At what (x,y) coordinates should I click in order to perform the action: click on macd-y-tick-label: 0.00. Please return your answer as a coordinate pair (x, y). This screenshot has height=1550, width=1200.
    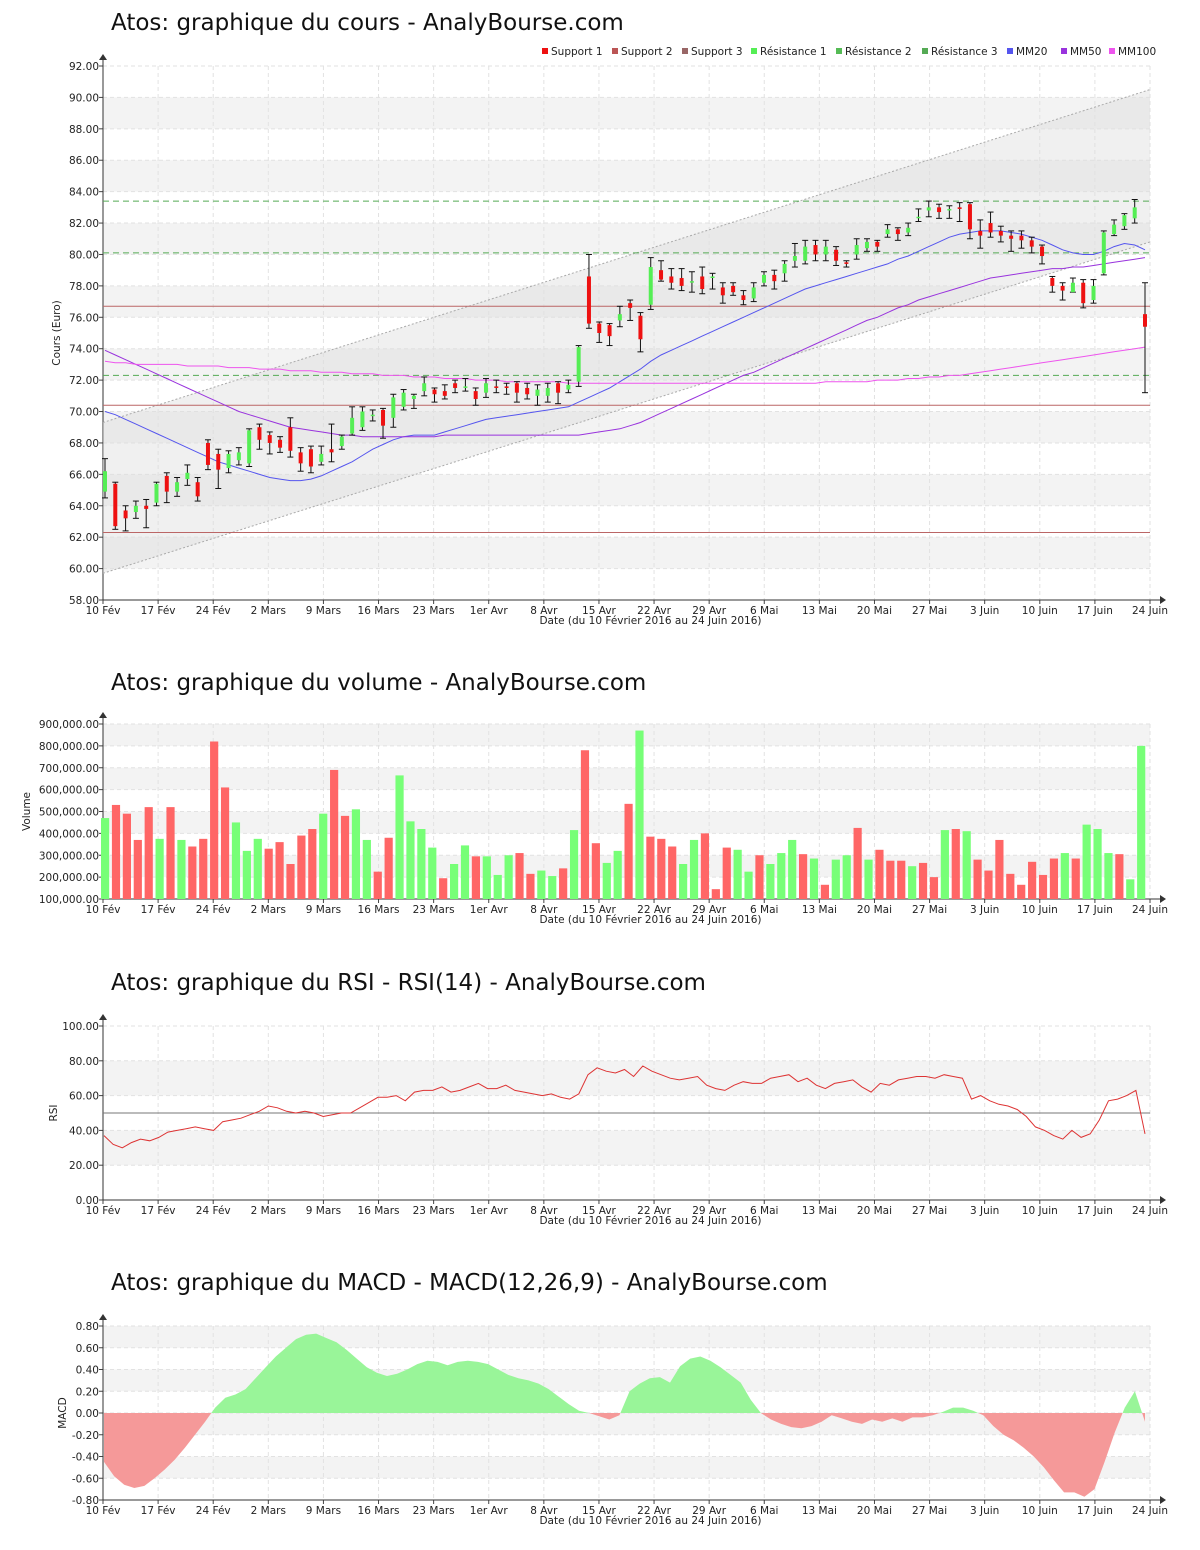
    Looking at the image, I should click on (87, 1414).